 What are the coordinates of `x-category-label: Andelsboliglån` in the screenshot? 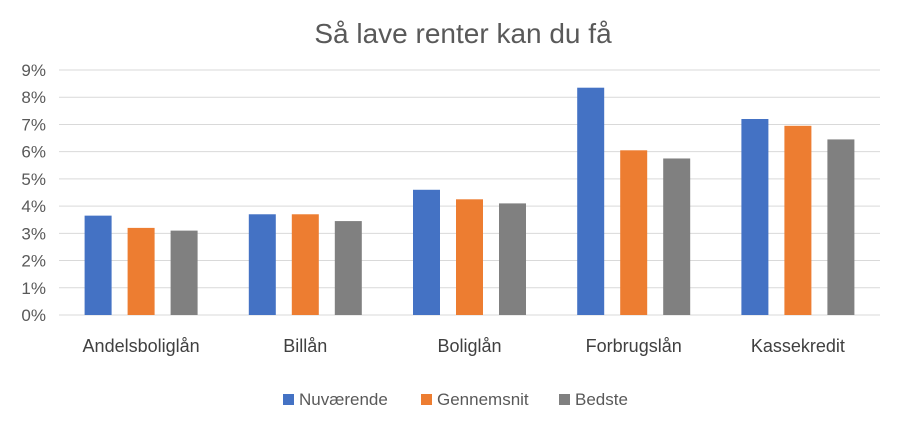 It's located at (141, 346).